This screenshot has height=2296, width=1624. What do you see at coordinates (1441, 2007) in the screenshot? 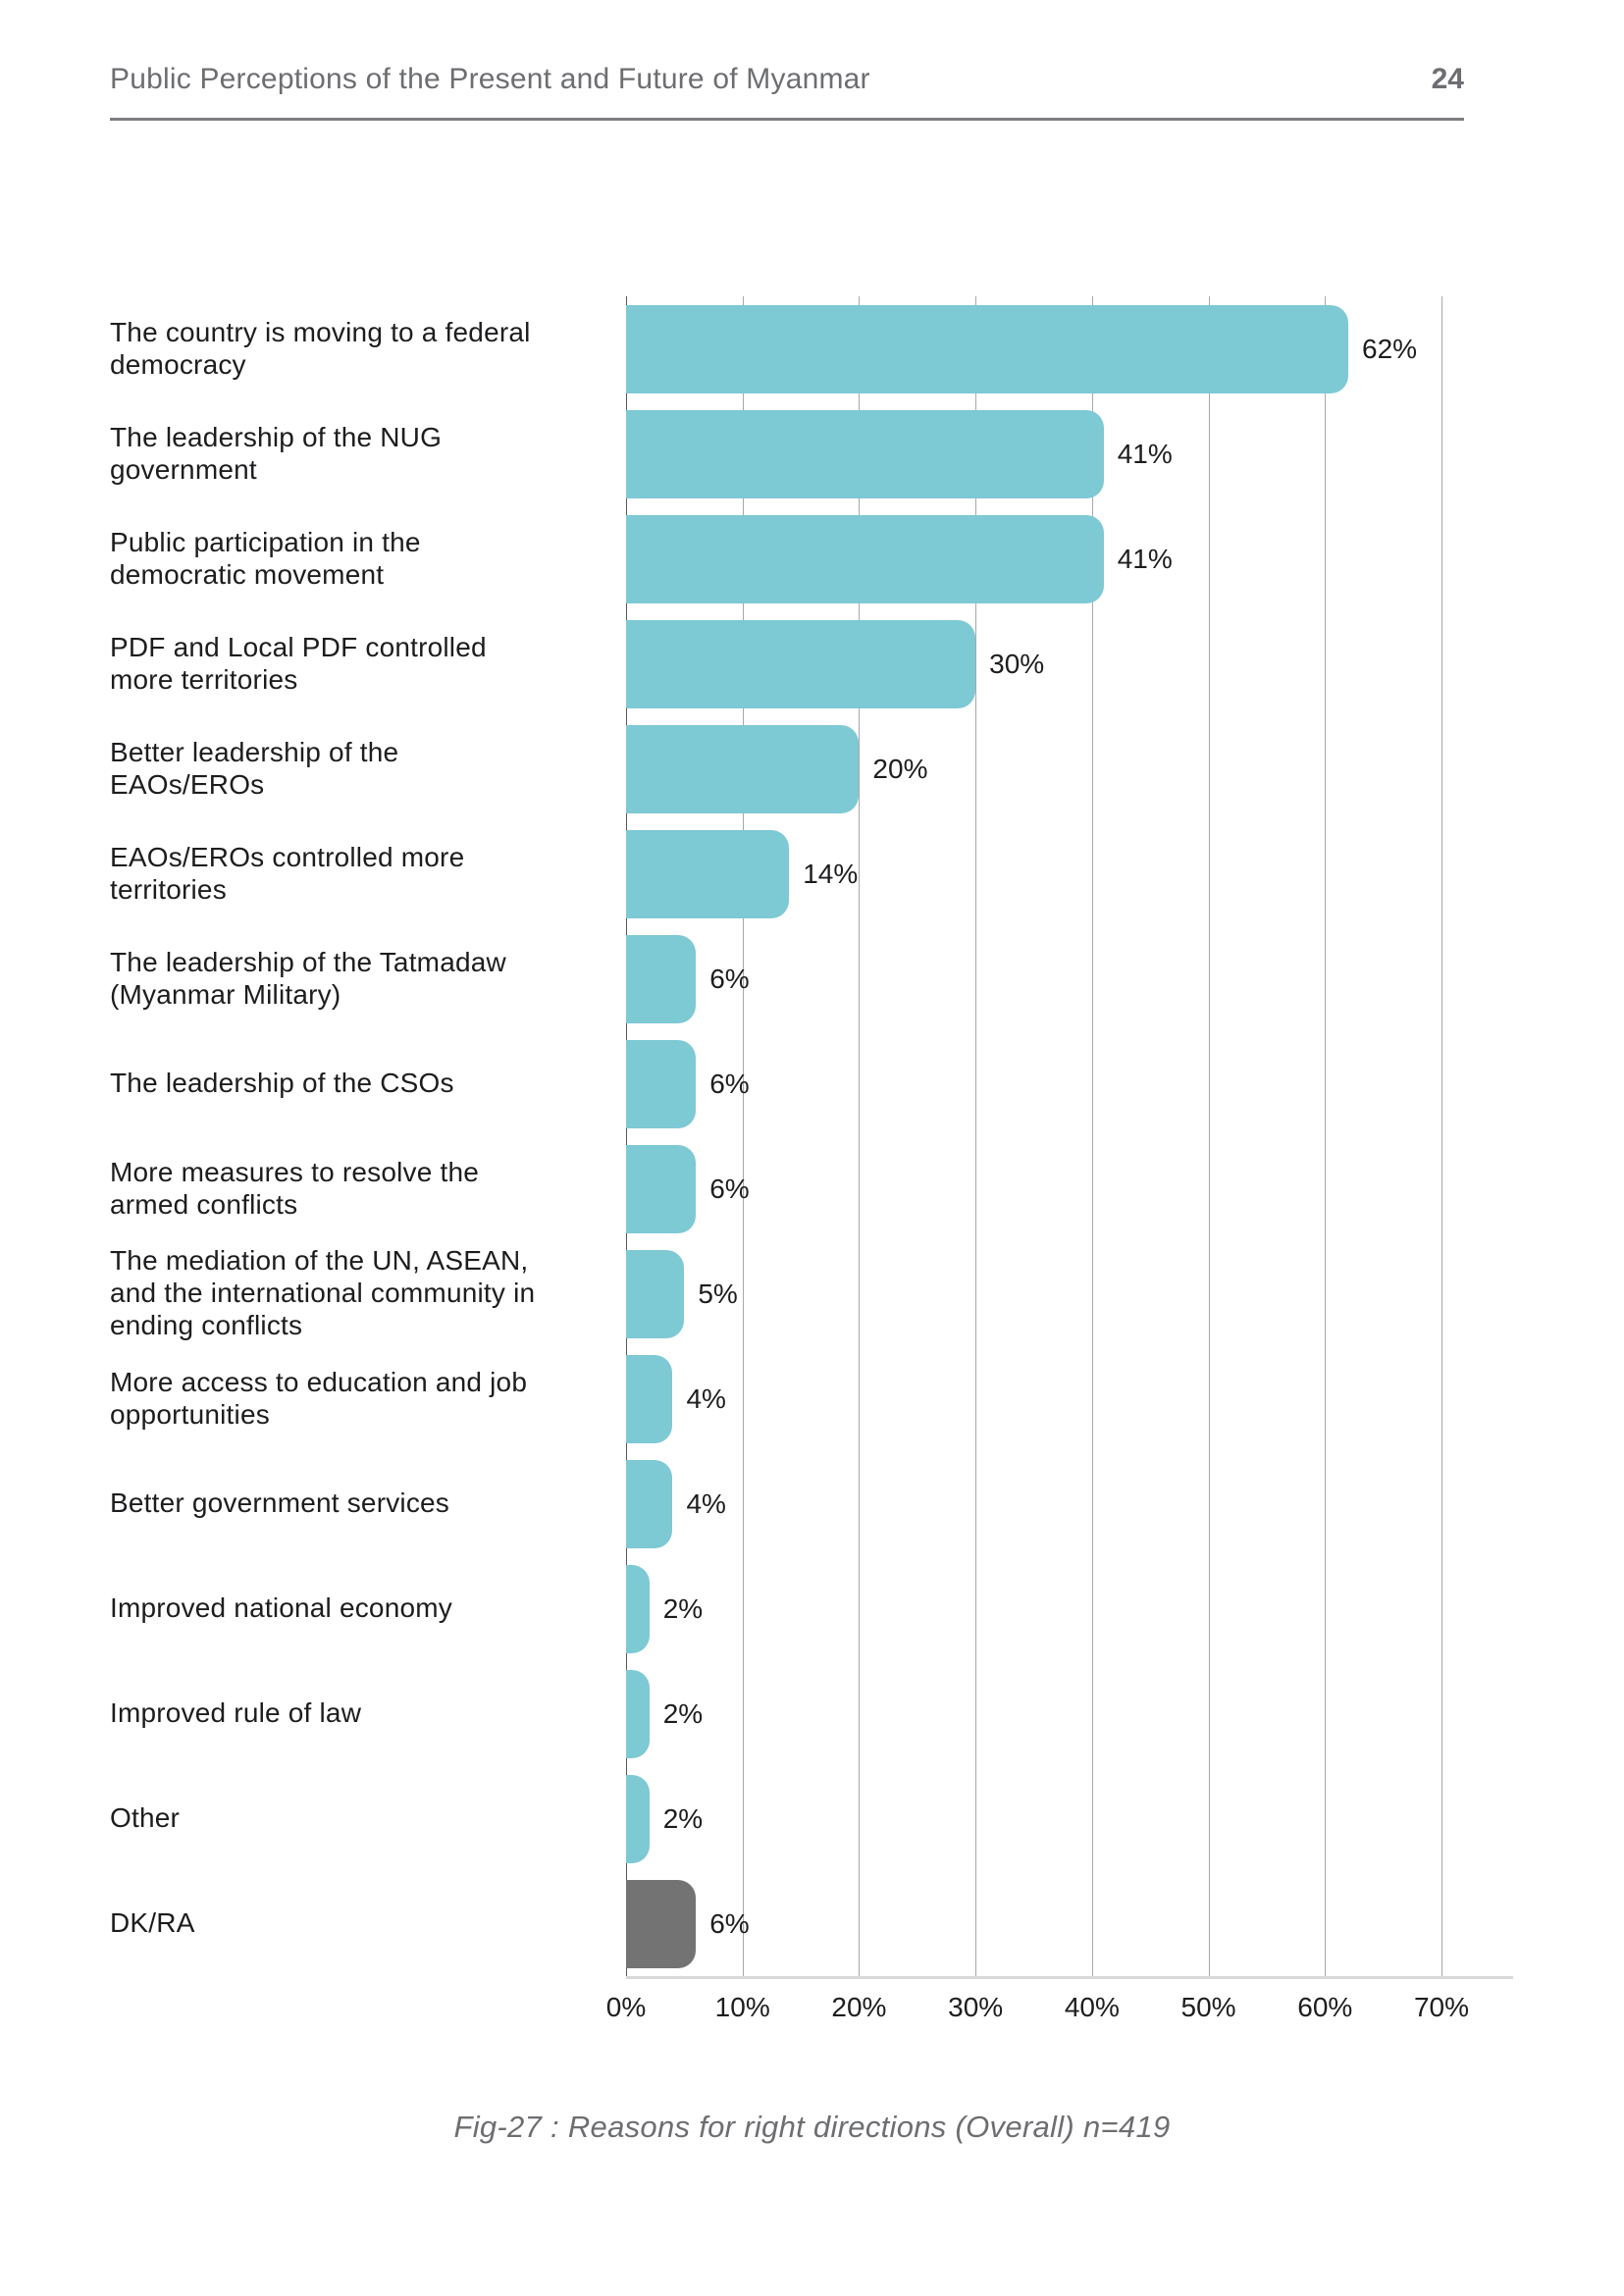
I see `x-tick-label: 70%` at bounding box center [1441, 2007].